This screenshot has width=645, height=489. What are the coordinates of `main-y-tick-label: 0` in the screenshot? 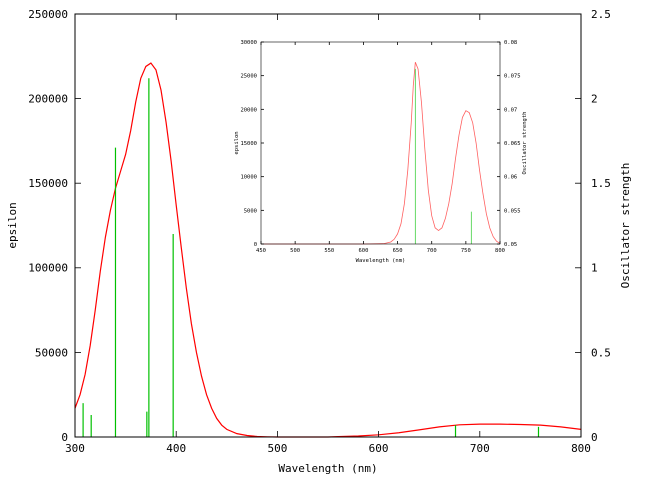 It's located at (64, 437).